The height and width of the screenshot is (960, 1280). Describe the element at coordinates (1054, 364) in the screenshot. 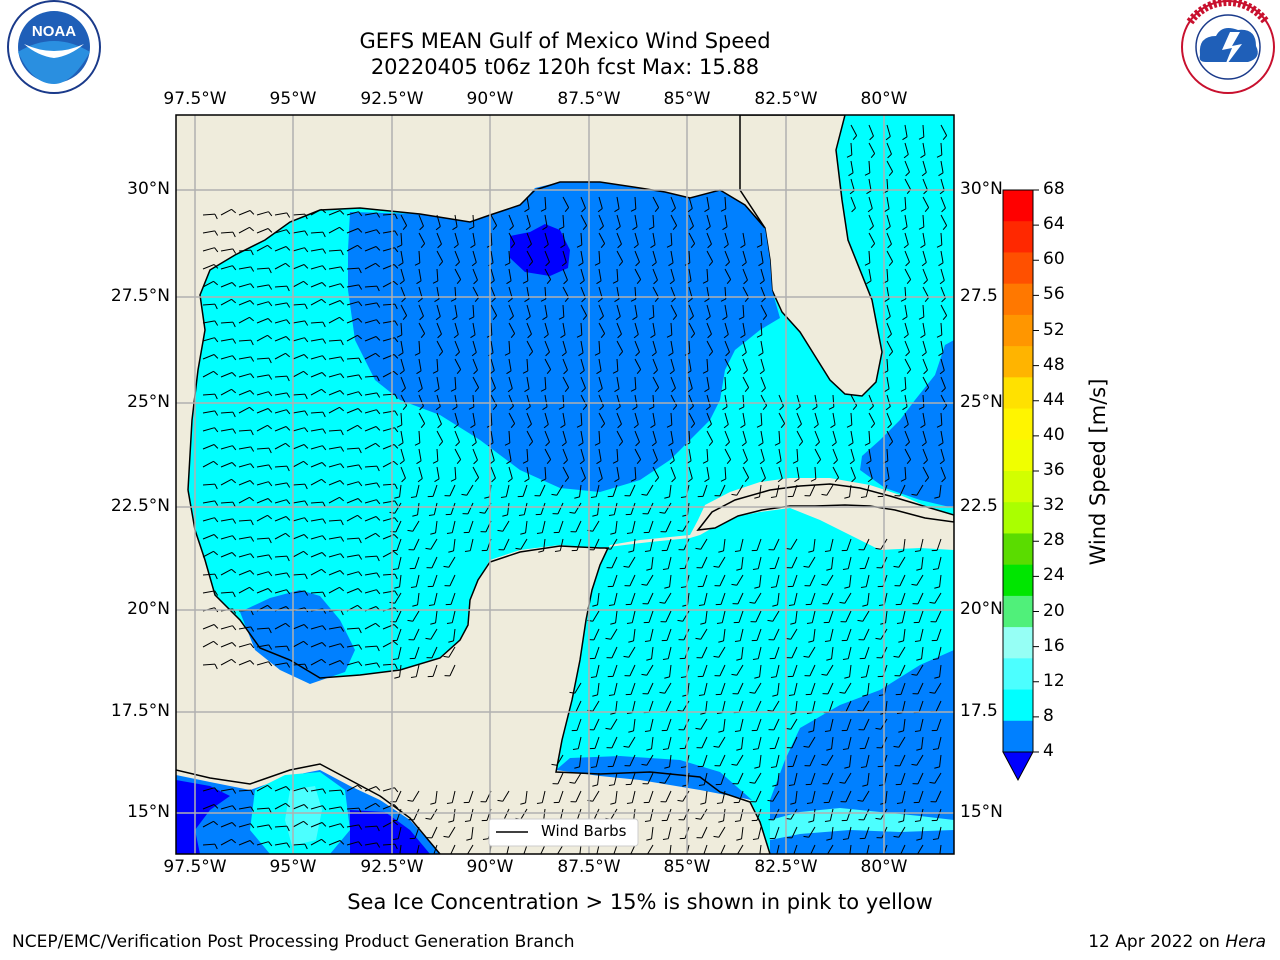

I see `colorbar-tick-label: 48` at that location.